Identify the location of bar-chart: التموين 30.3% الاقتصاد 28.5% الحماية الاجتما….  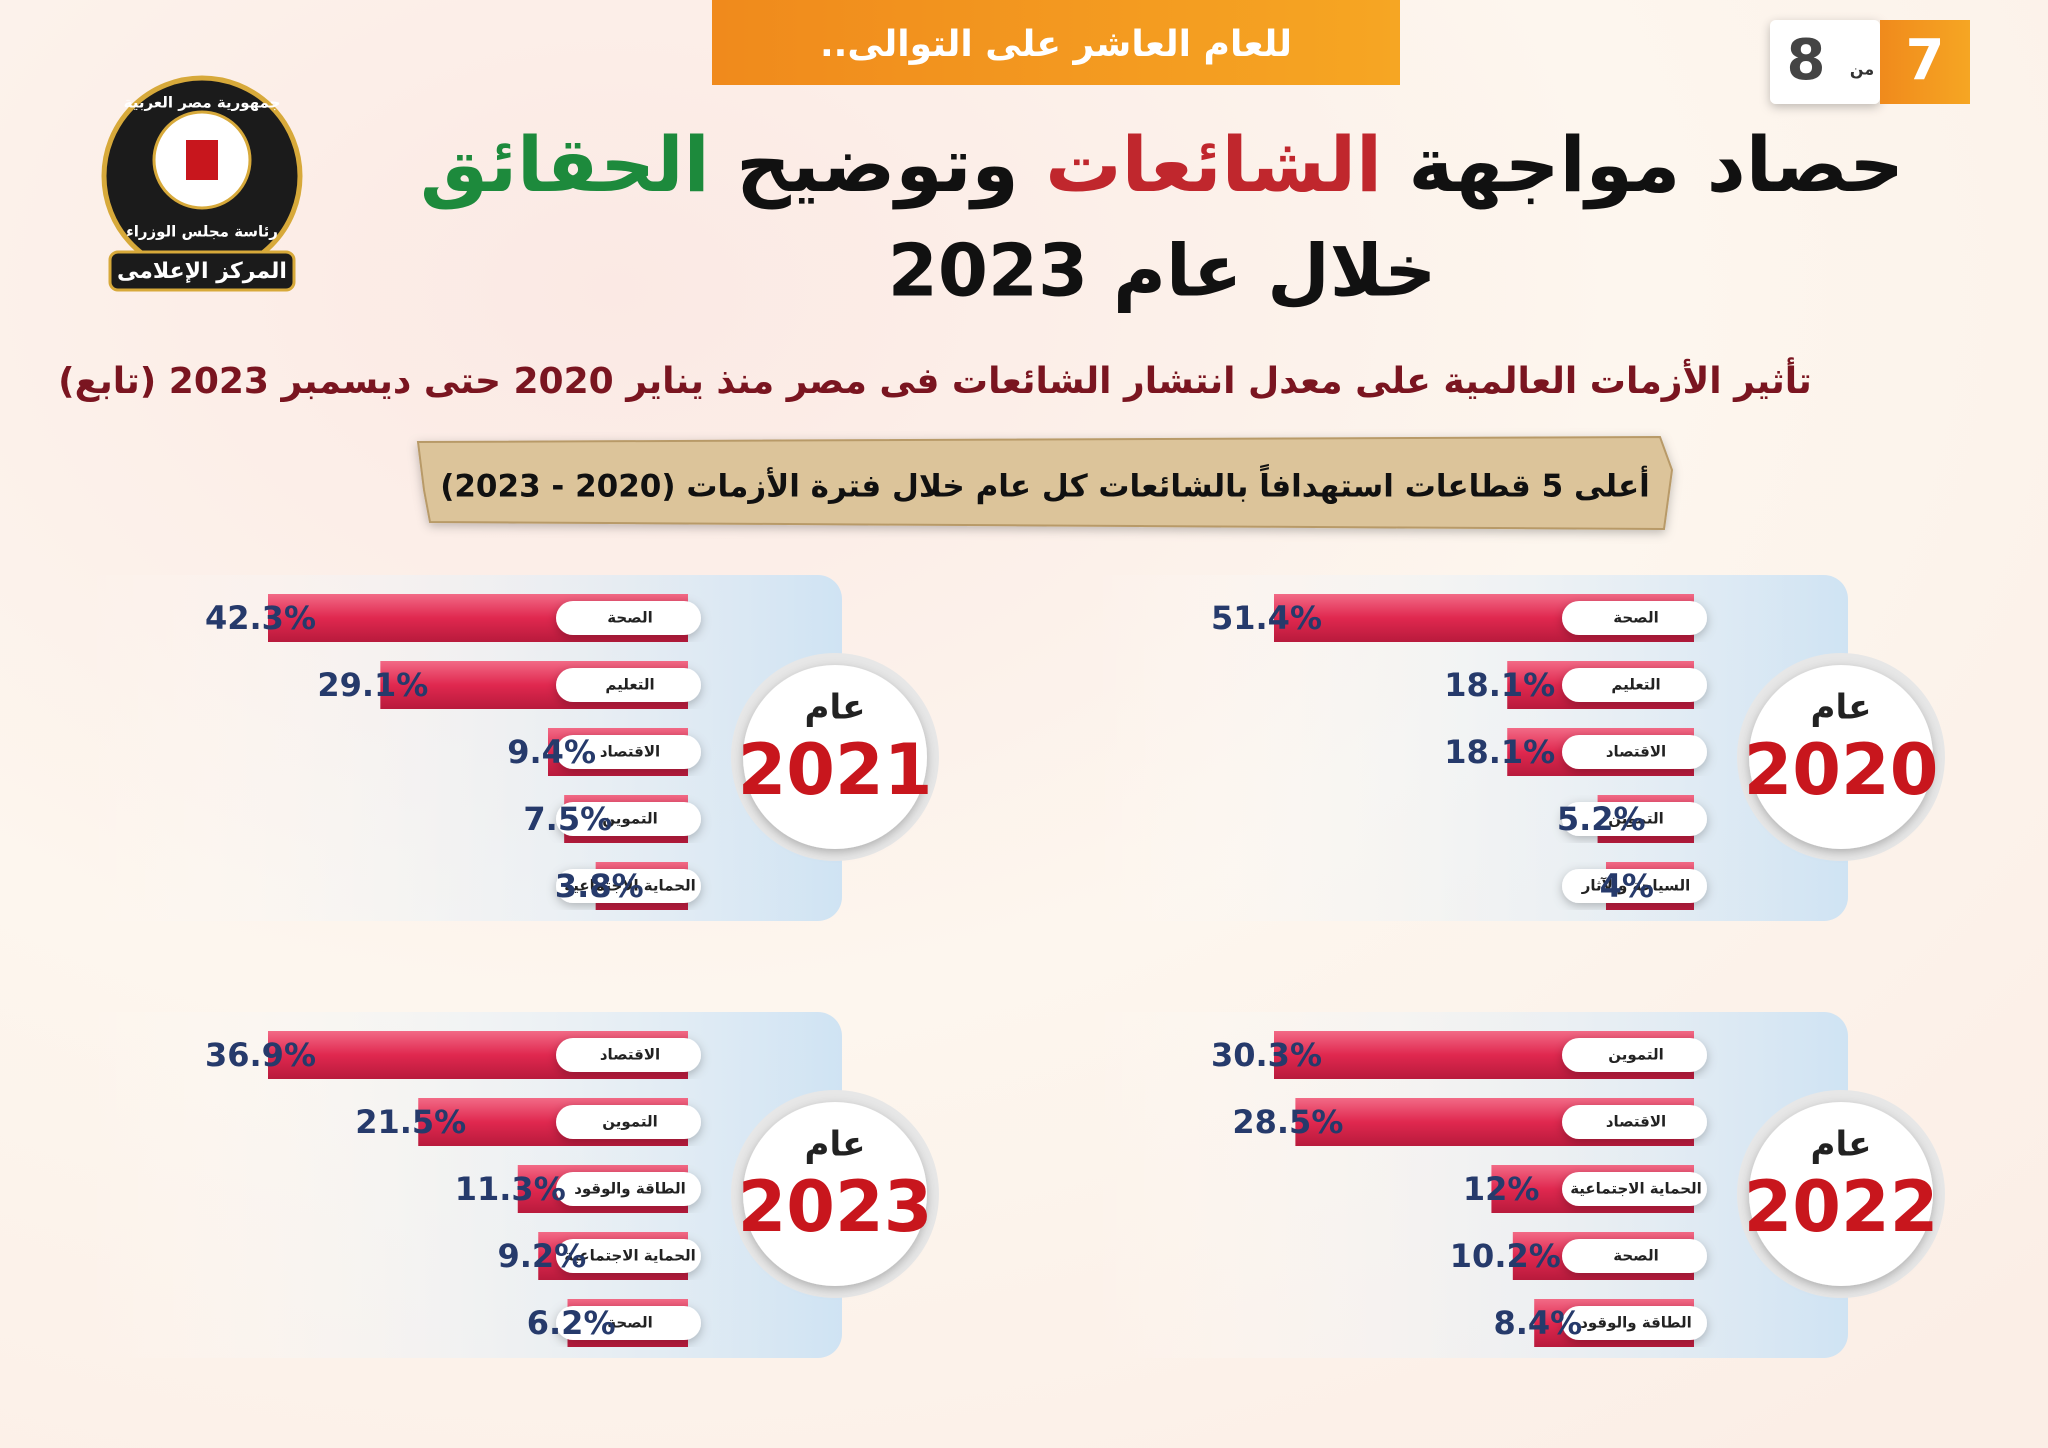
(1514, 1185).